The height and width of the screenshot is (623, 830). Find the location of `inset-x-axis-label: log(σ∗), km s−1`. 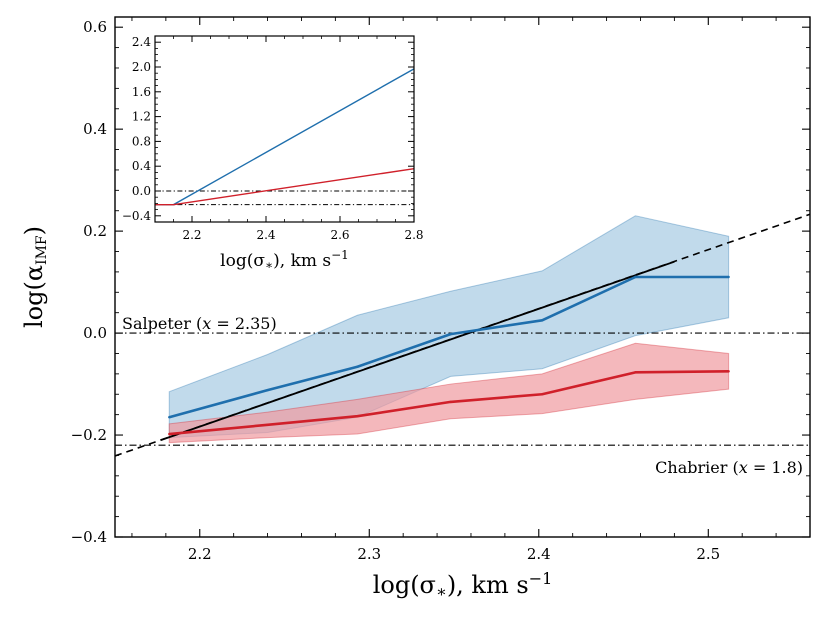

inset-x-axis-label: log(σ∗), km s−1 is located at coordinates (284, 260).